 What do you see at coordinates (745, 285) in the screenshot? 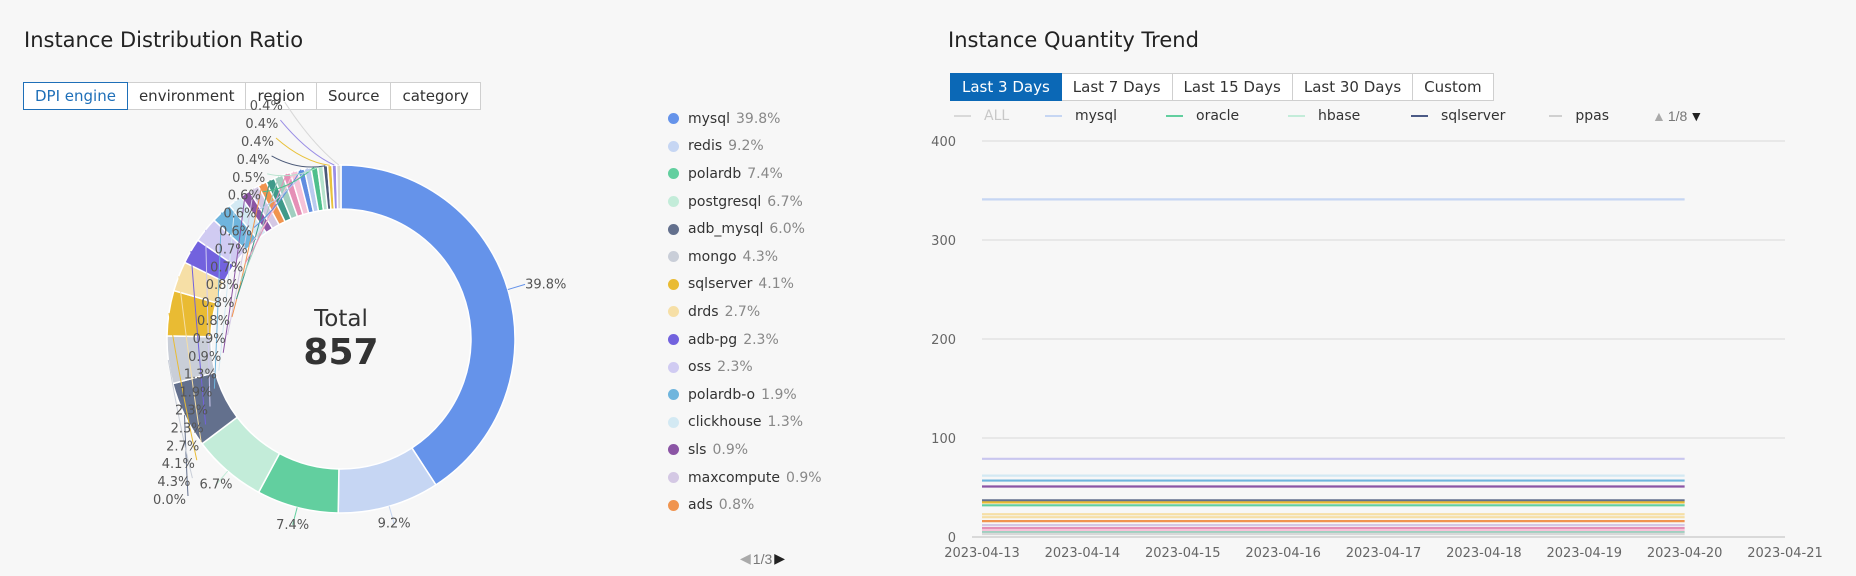
I see `legend-item-sqlserver: sqlserver 4.1%` at bounding box center [745, 285].